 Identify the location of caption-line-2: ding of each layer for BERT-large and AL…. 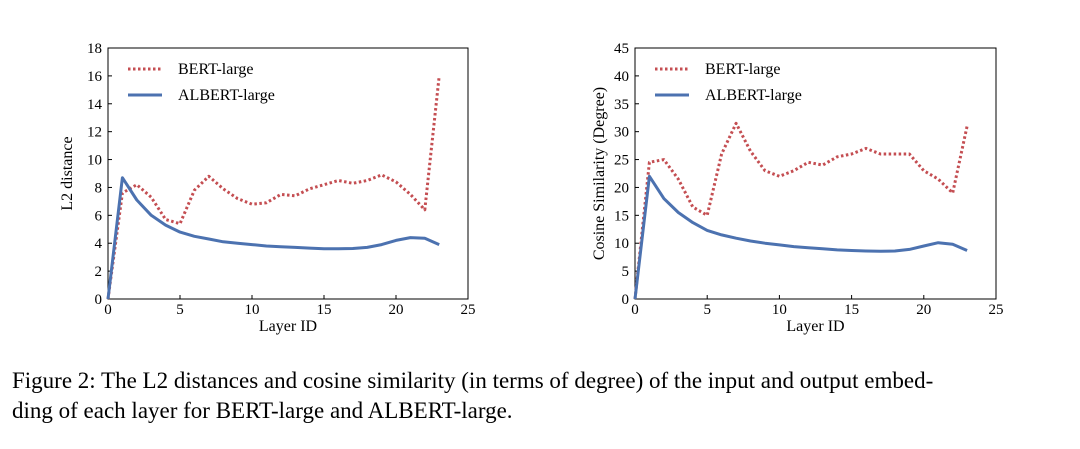
(262, 410).